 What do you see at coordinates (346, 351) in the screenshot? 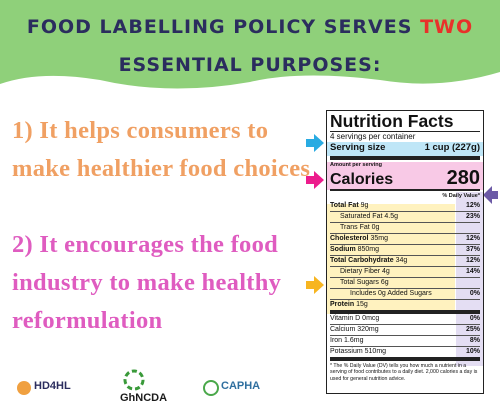
I see `nutrient-name: Potassium` at bounding box center [346, 351].